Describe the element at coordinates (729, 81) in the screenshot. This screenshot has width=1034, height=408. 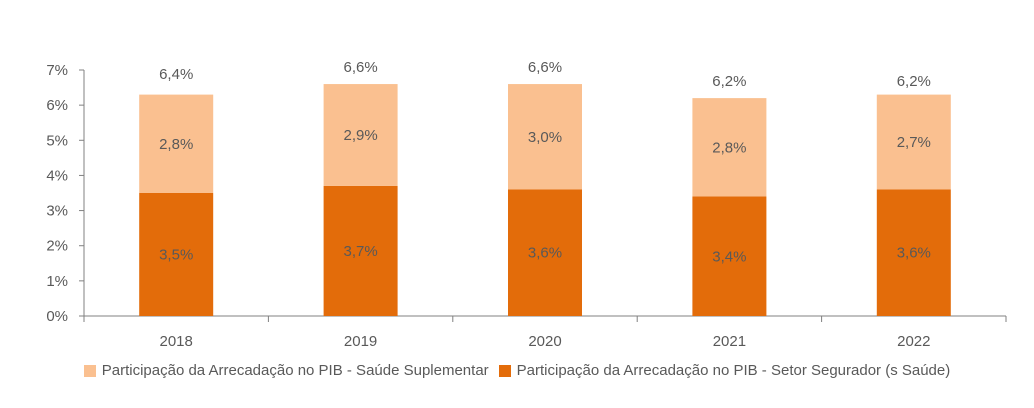
I see `total-label-2021: 6,2%` at that location.